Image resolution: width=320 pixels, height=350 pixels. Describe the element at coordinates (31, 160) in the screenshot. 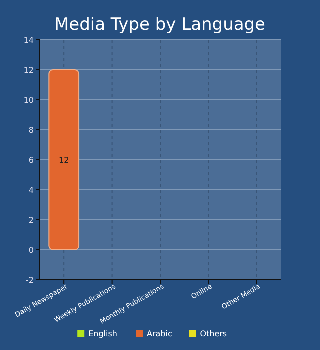

I see `y-tick-label: 6` at that location.